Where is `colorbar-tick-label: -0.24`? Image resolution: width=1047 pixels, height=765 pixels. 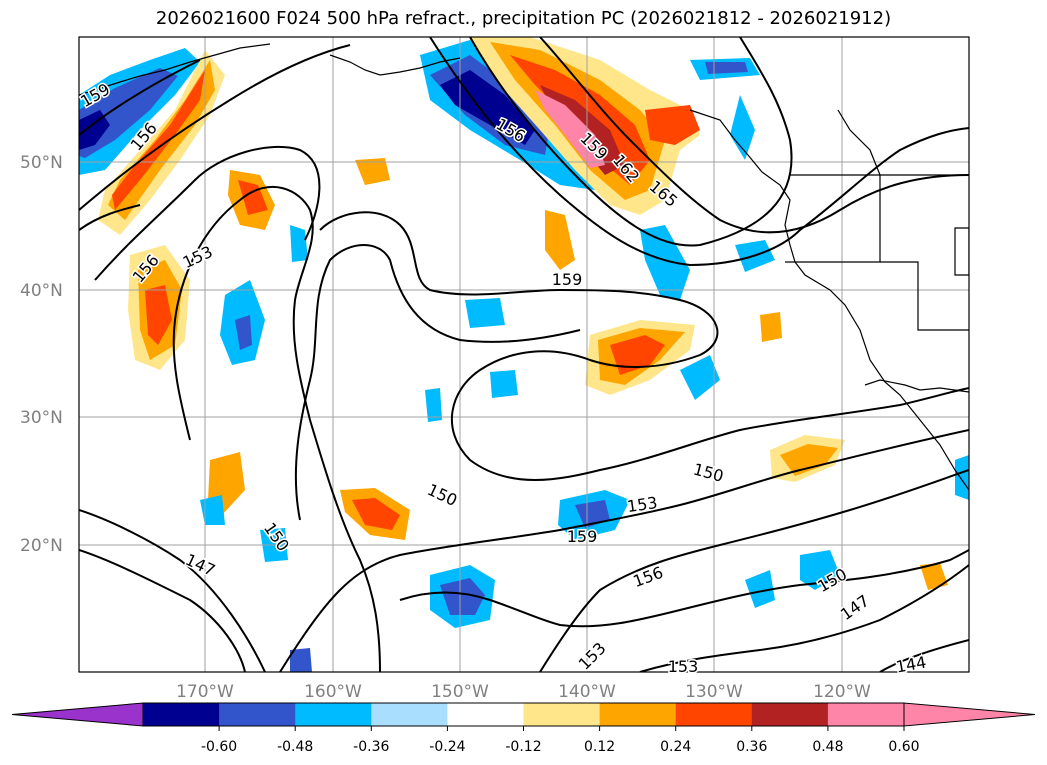
colorbar-tick-label: -0.24 is located at coordinates (447, 747).